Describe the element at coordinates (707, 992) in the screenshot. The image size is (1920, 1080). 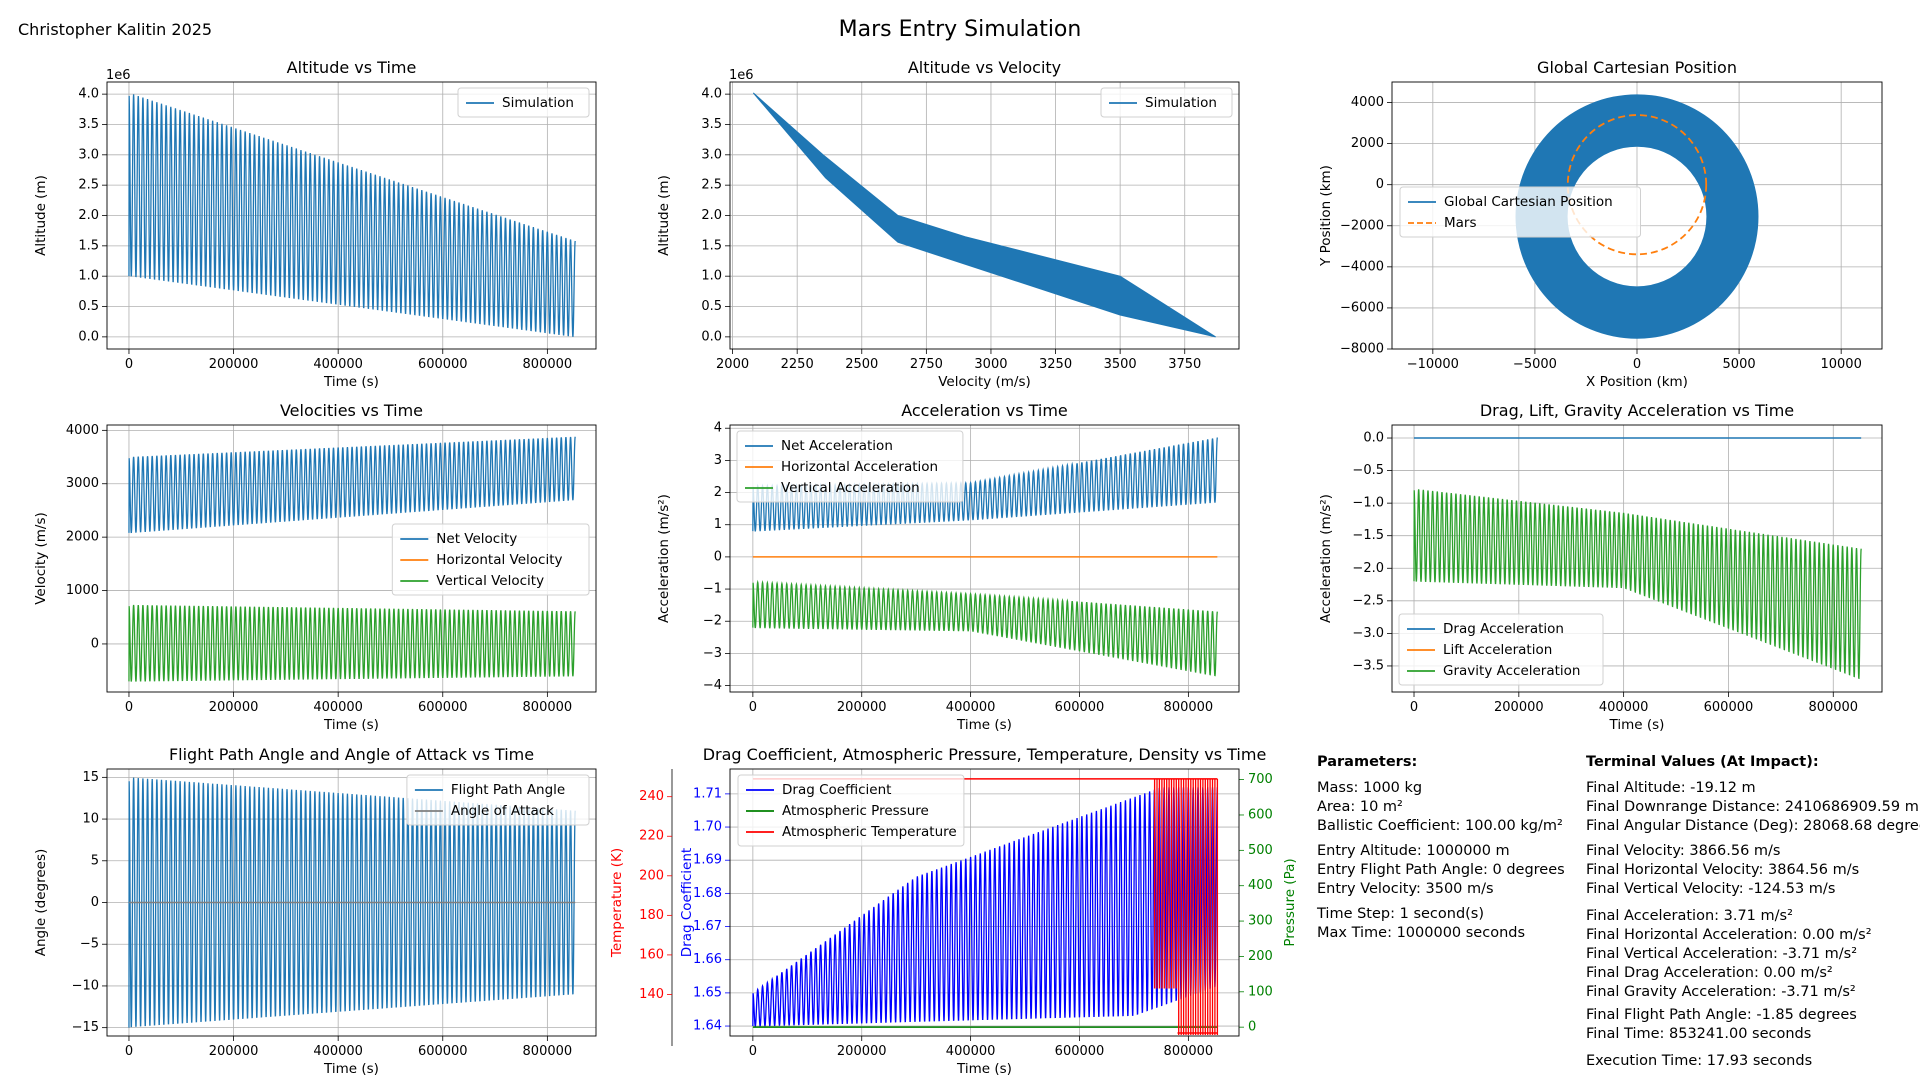
I see `y-tick-label: 1.65` at that location.